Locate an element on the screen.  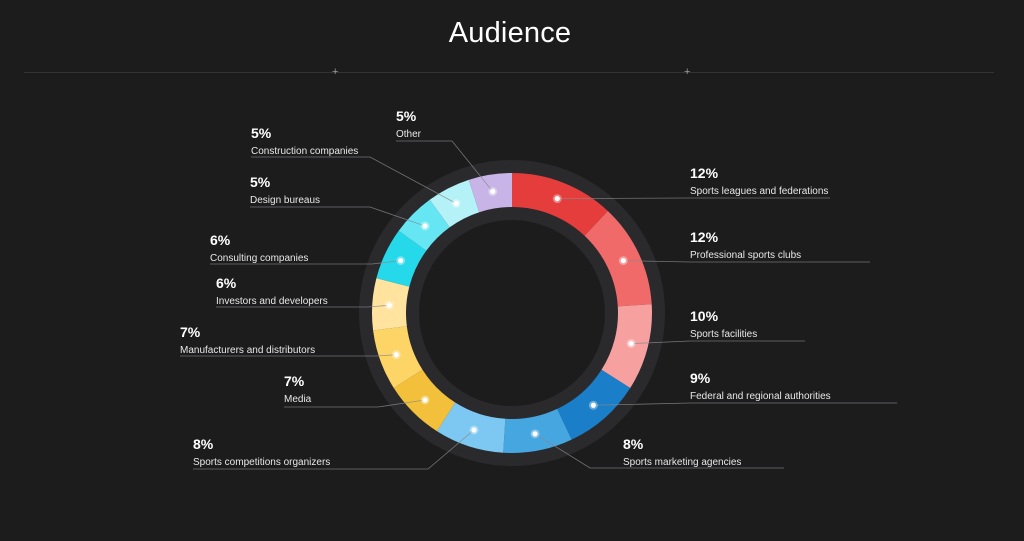
page-title: Audience is located at coordinates (510, 33).